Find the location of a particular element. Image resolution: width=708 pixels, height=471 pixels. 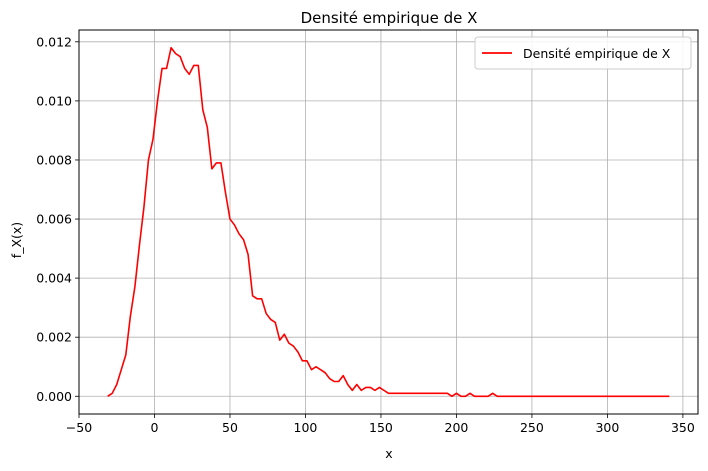

x-tick-label: 250 is located at coordinates (532, 427).